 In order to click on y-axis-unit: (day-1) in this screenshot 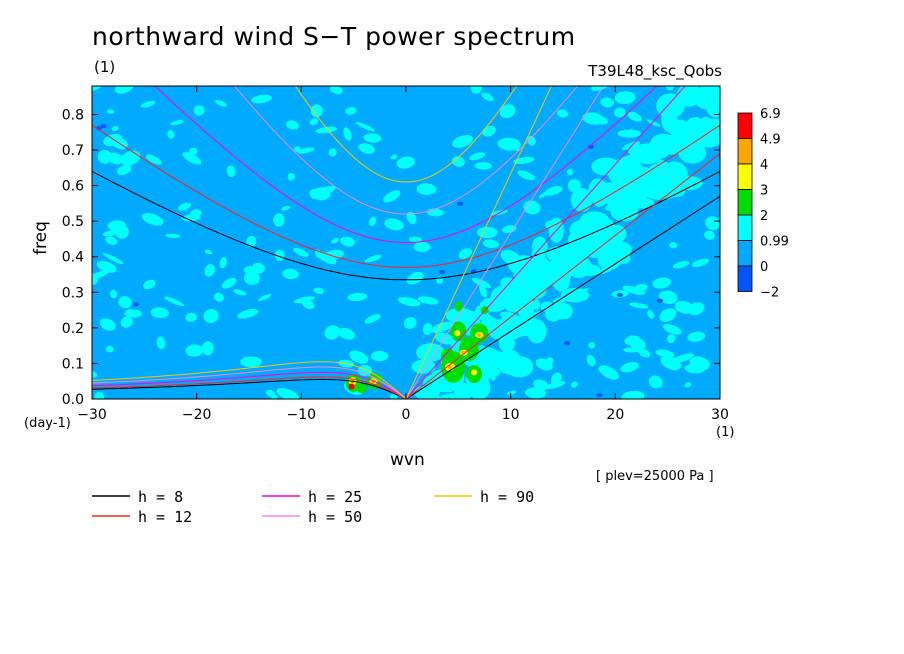, I will do `click(47, 423)`.